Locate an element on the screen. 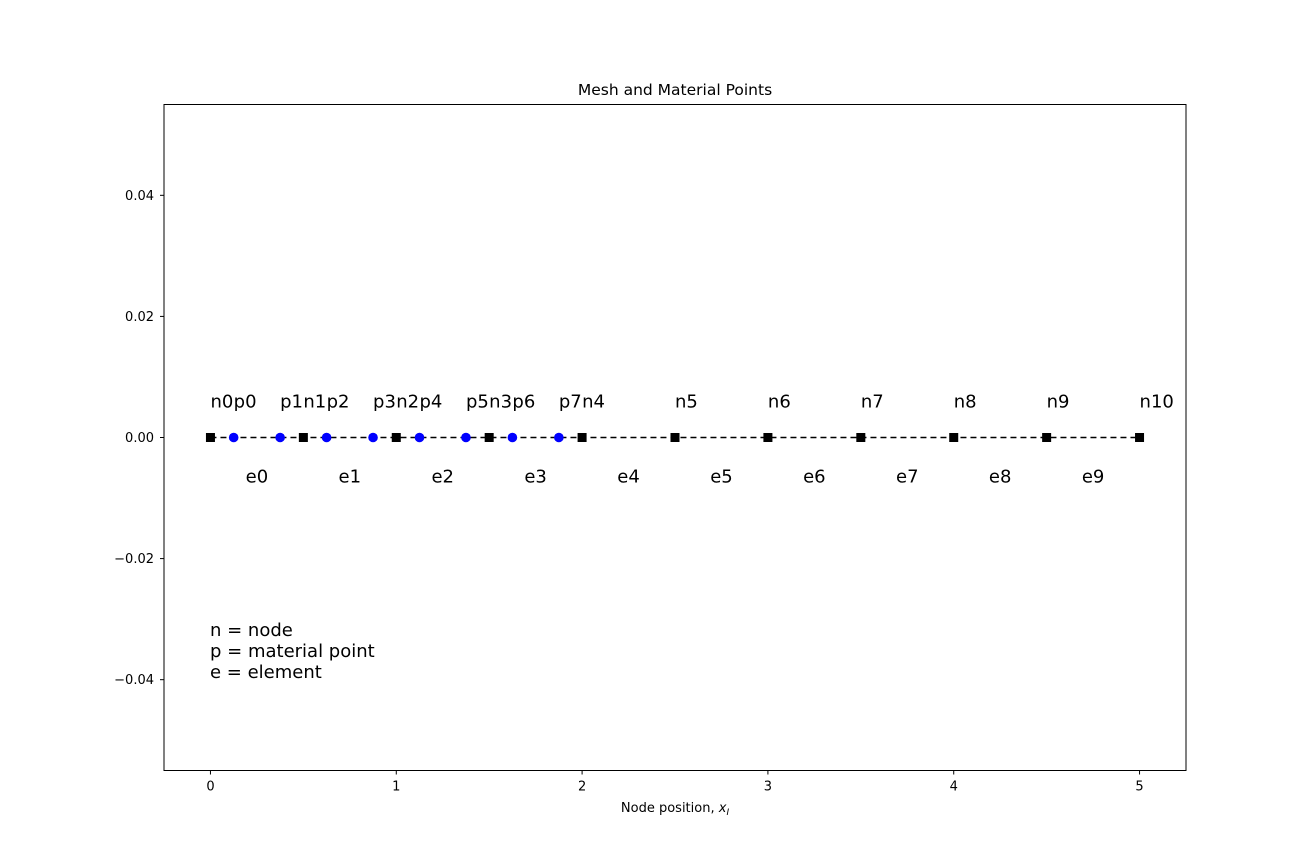 The image size is (1307, 865). legend-annotation: n = node p = material point e = element is located at coordinates (292, 651).